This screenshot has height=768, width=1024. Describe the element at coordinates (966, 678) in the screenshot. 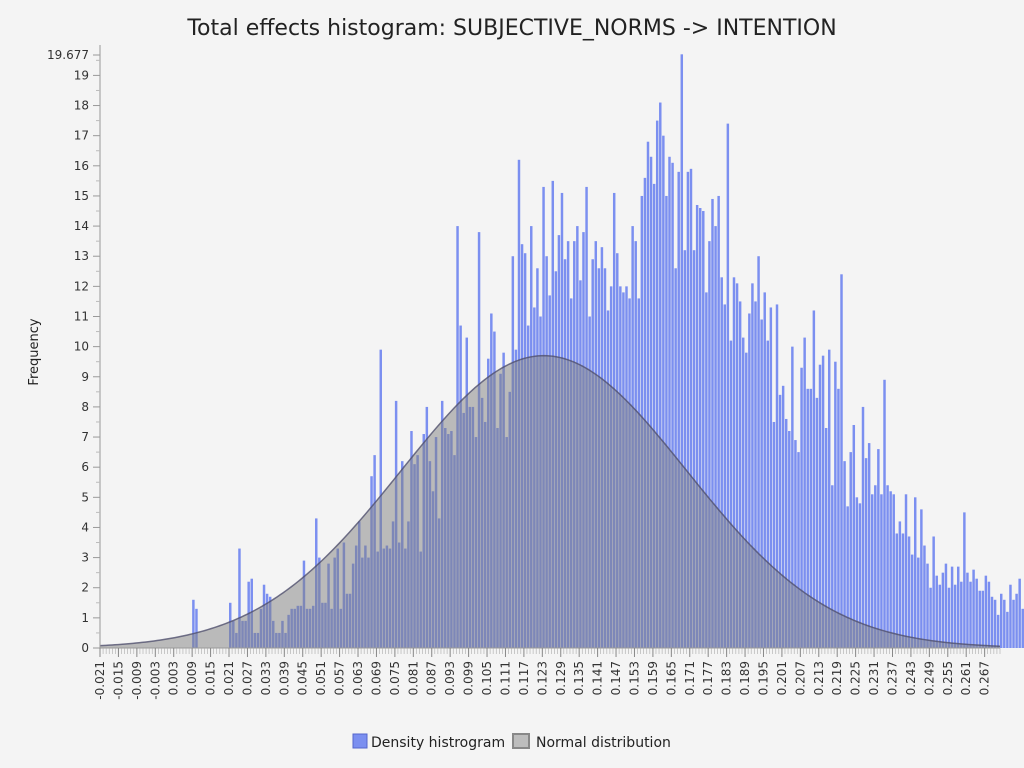

I see `x-tick-label: 0.261` at that location.